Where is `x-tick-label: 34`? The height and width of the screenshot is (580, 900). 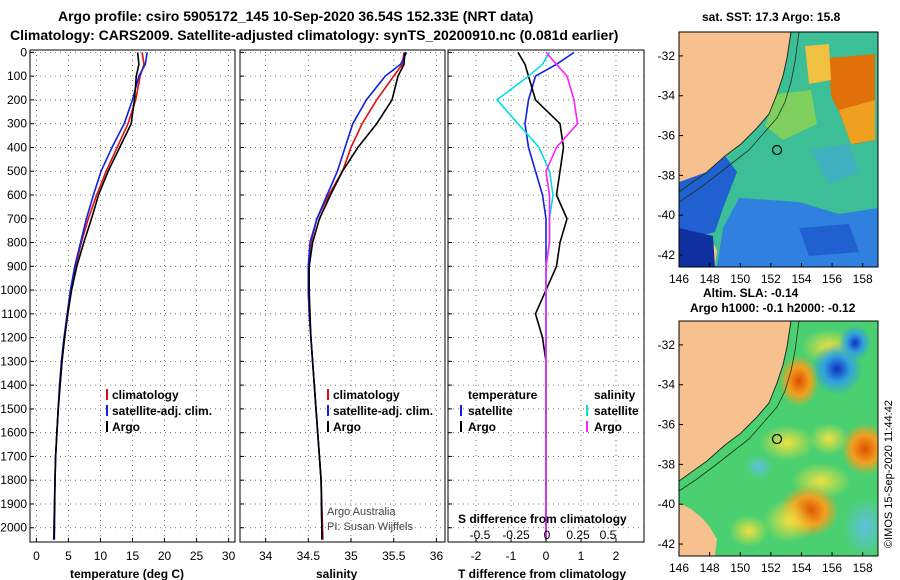
x-tick-label: 34 is located at coordinates (266, 556).